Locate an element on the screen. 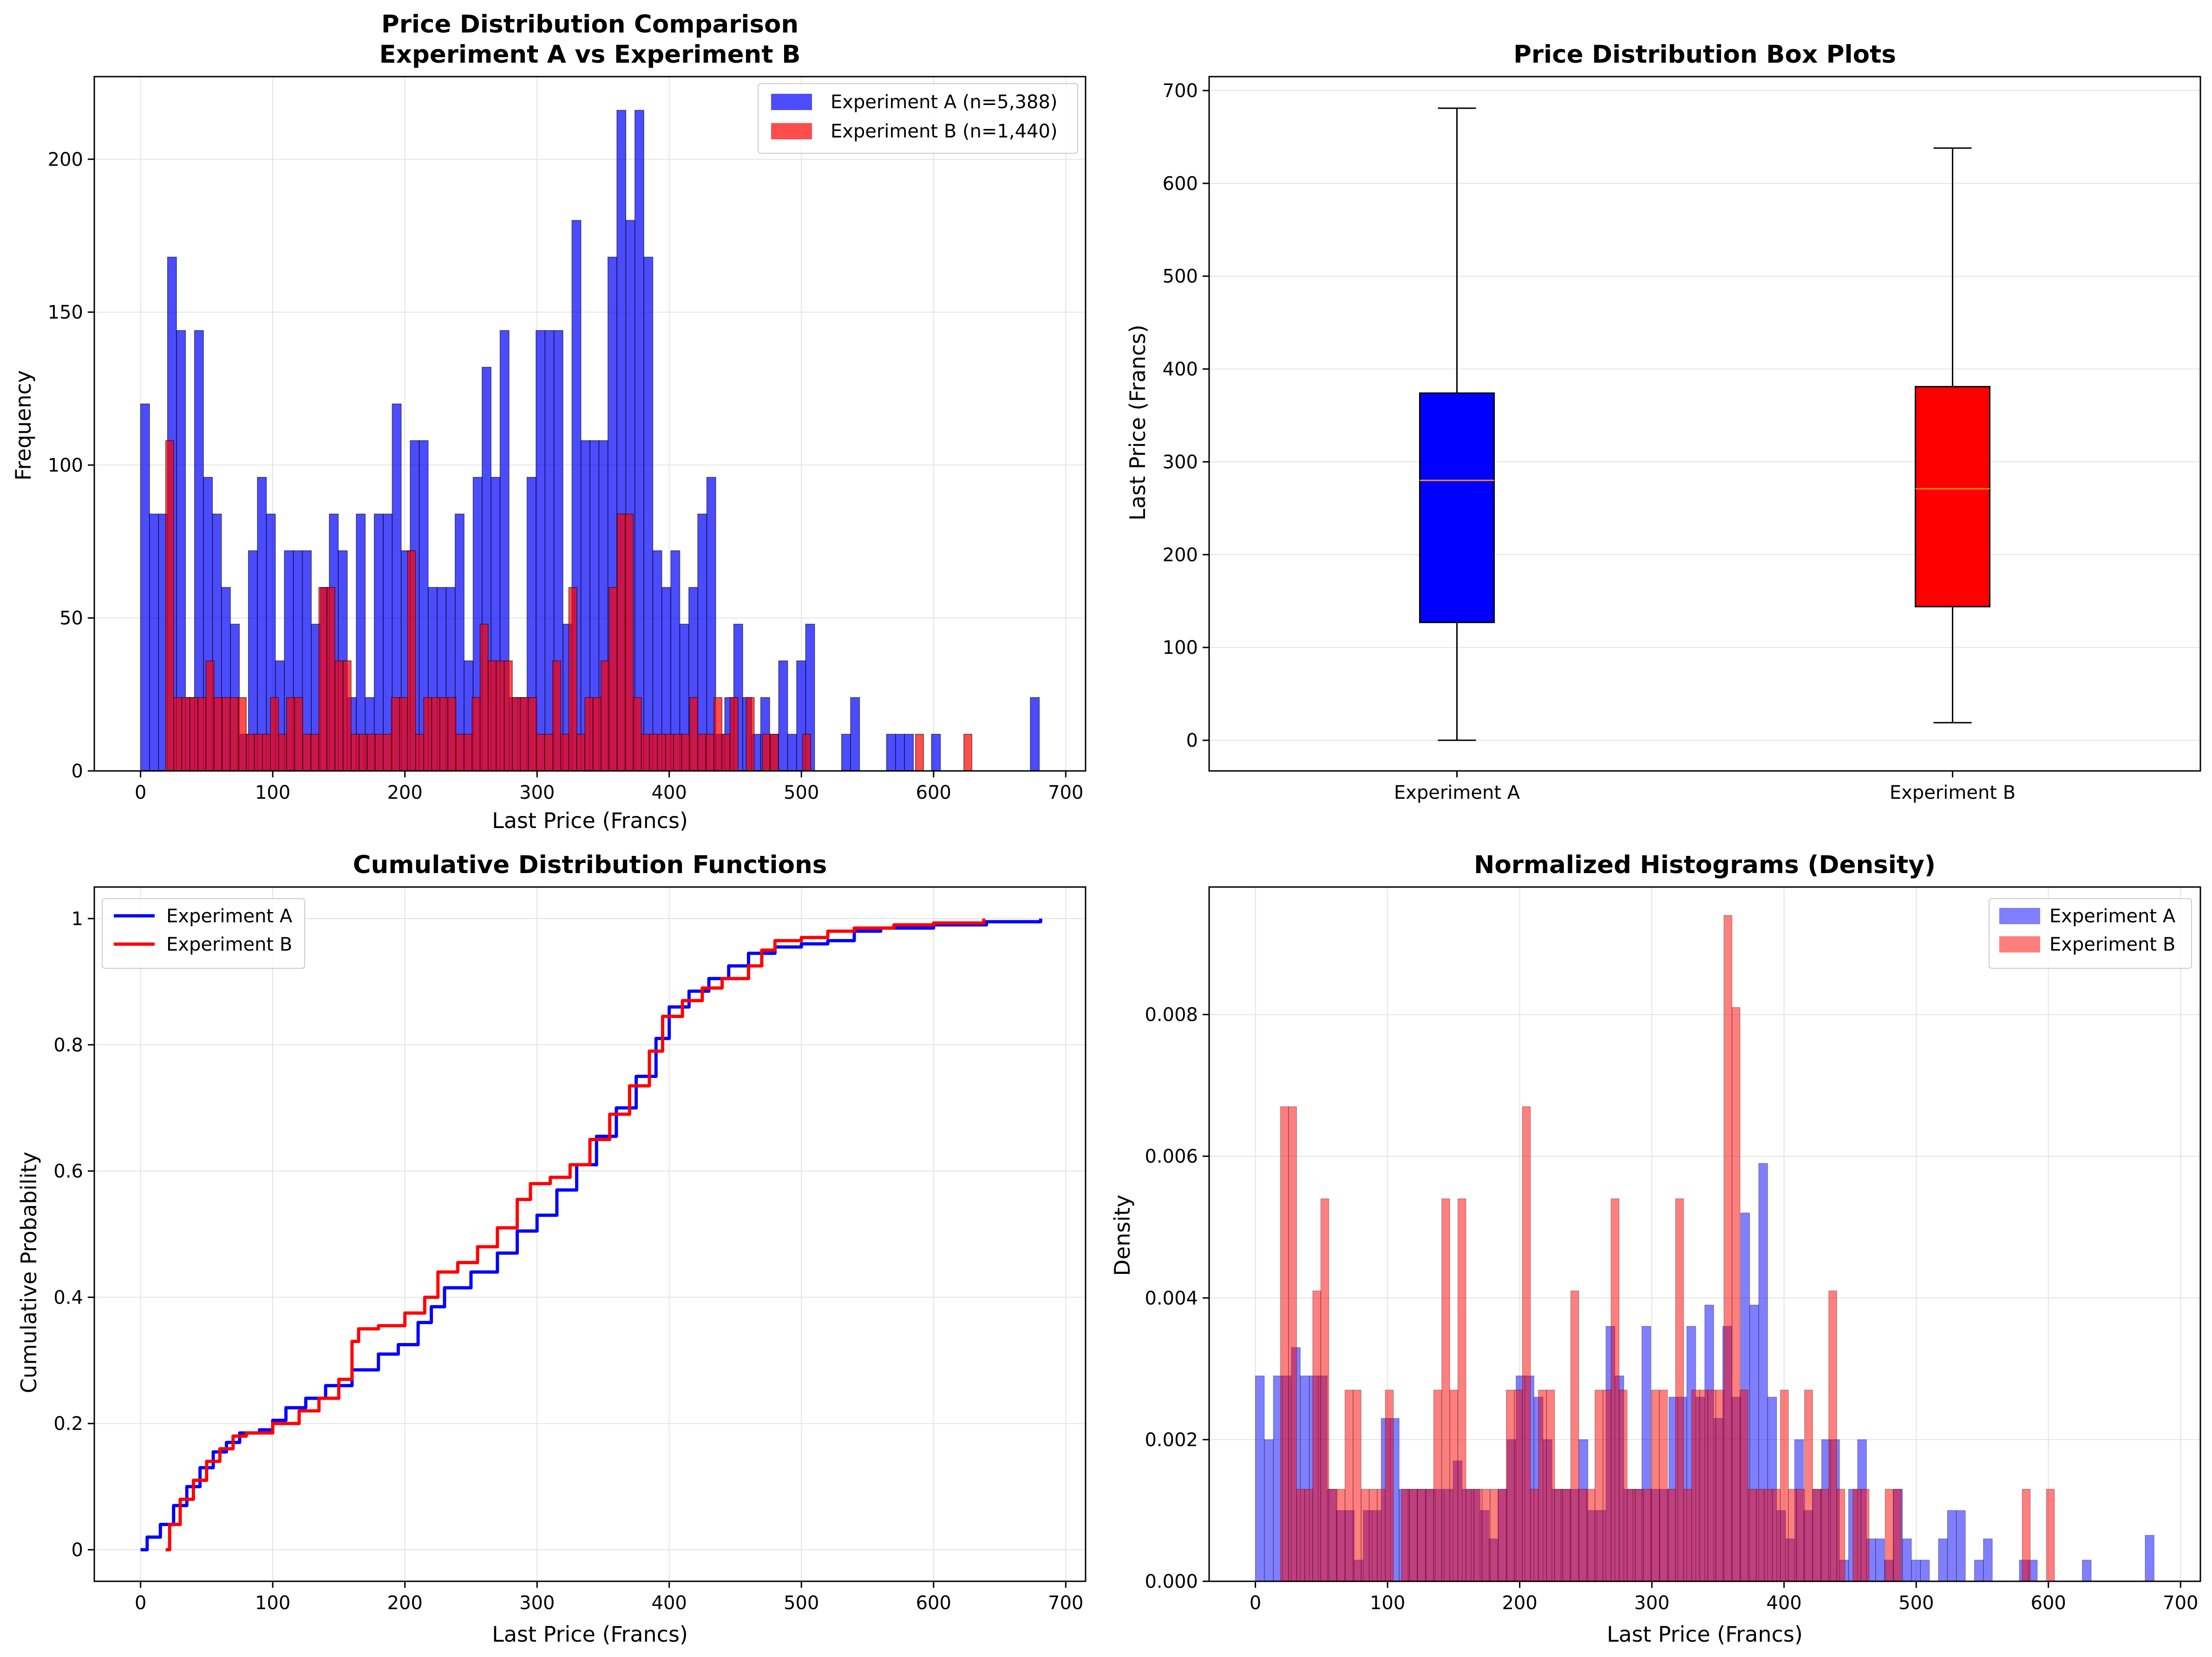 The height and width of the screenshot is (1657, 2212). cdf-y-axis-label: Cumulative Probability is located at coordinates (28, 1272).